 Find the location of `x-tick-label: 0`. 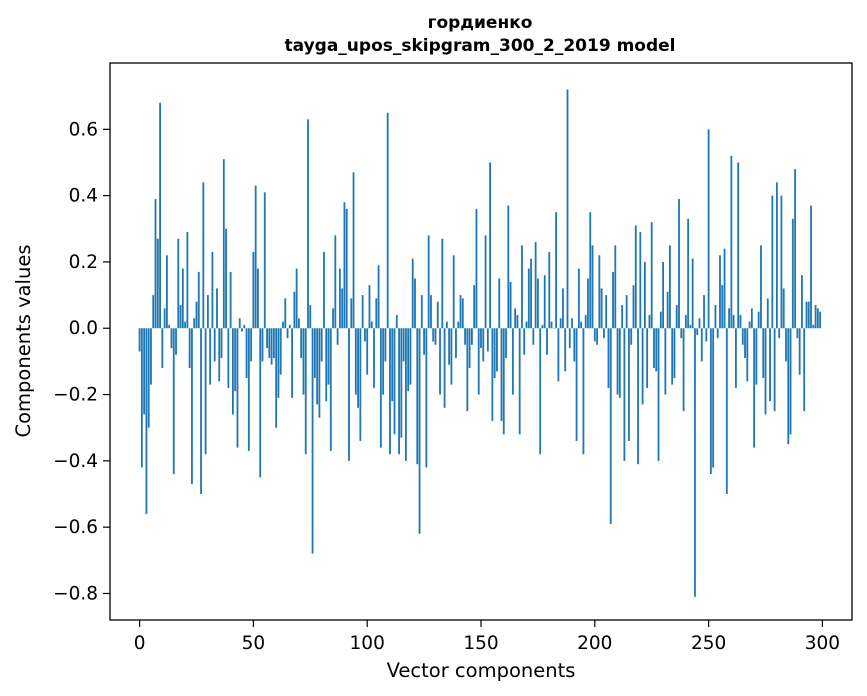

x-tick-label: 0 is located at coordinates (140, 643).